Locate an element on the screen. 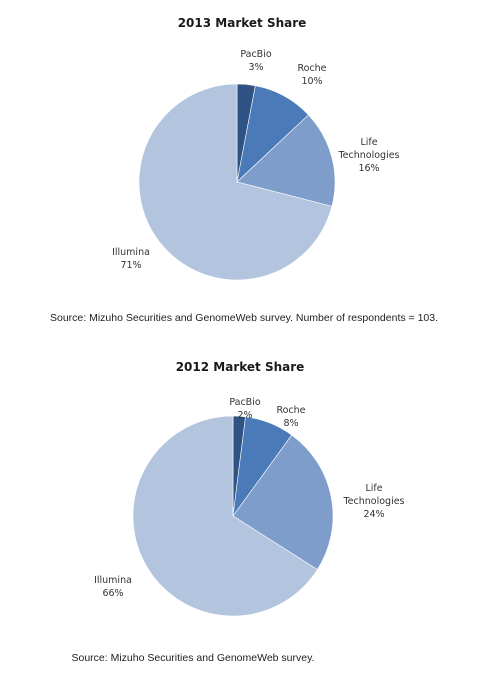  slice-percent: 16% is located at coordinates (368, 168).